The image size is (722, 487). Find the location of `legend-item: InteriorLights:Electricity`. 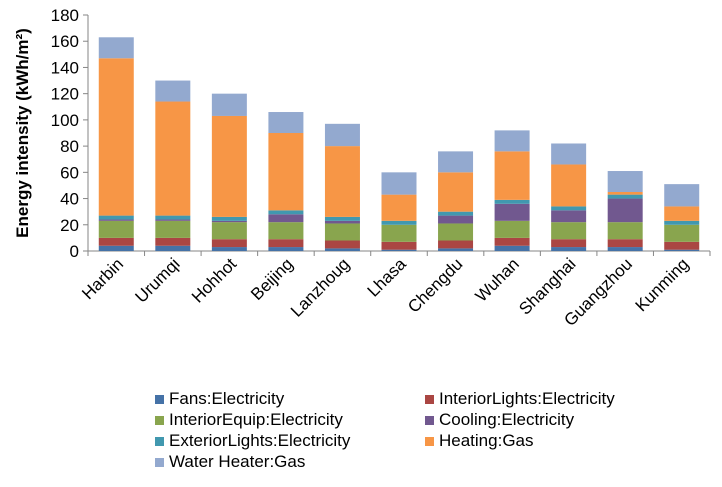

legend-item: InteriorLights:Electricity is located at coordinates (520, 399).